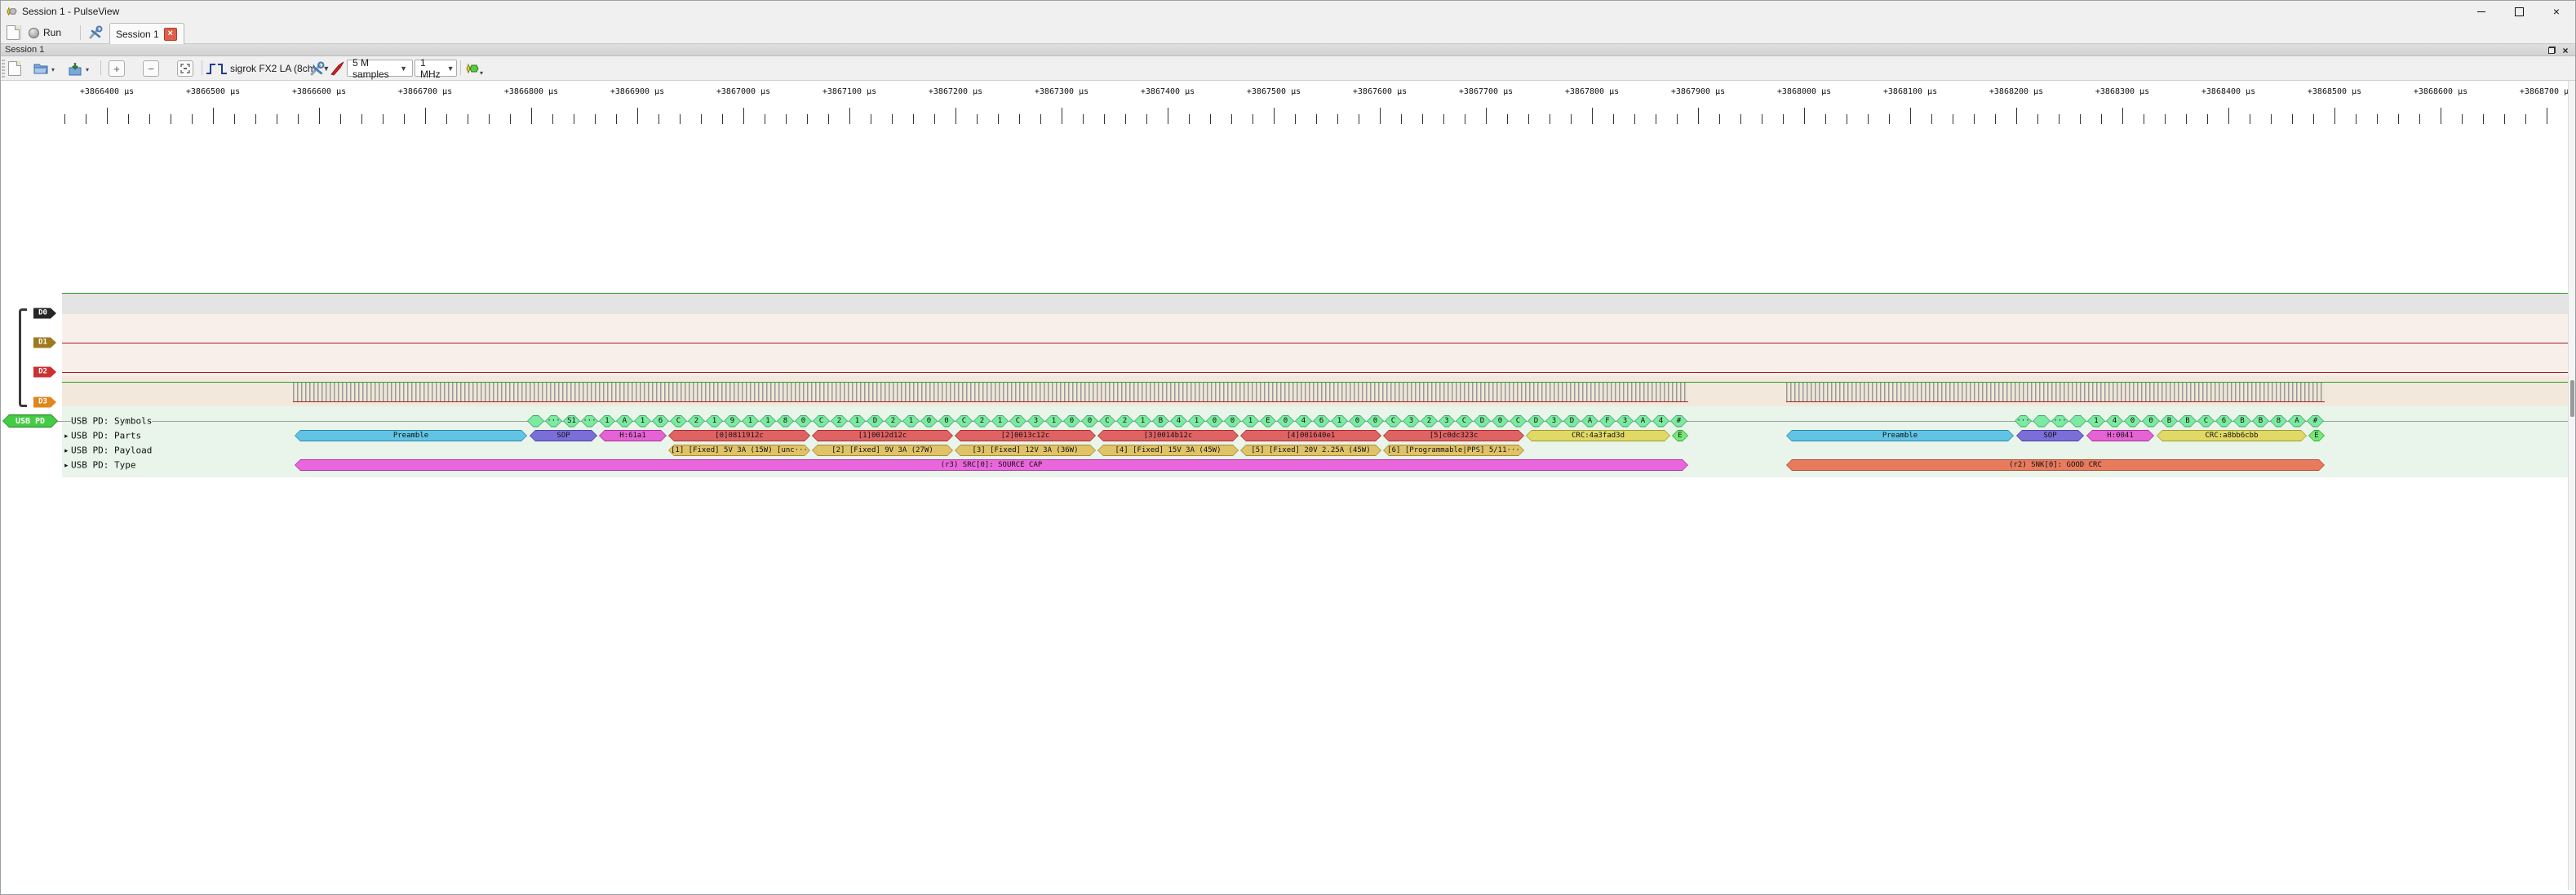 The width and height of the screenshot is (2576, 895). I want to click on scrollbar-thumb, so click(2572, 398).